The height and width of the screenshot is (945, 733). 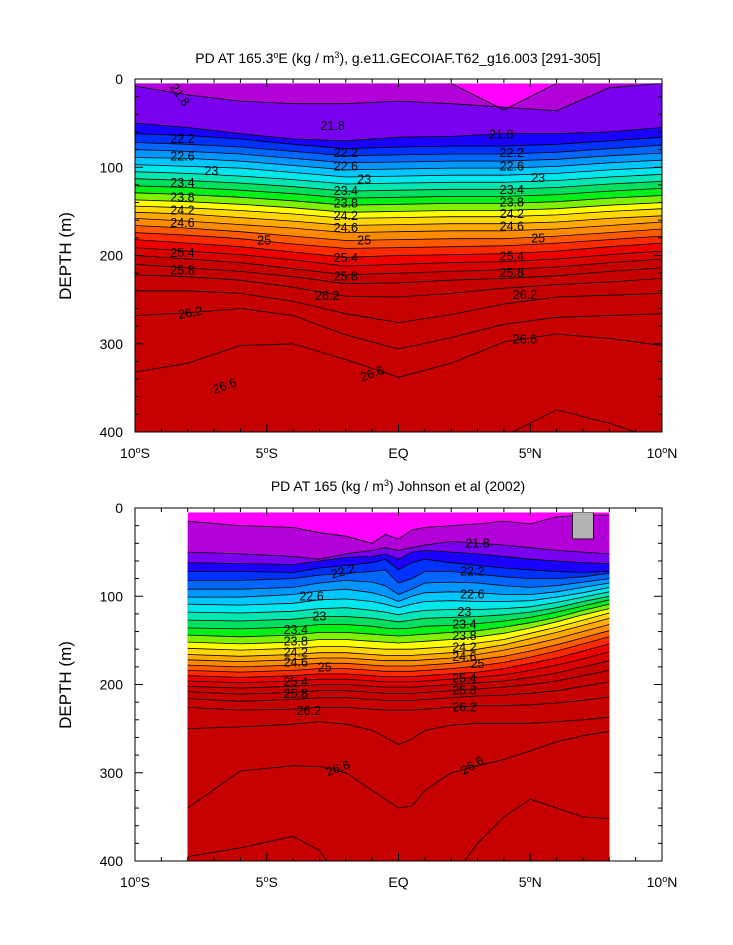 What do you see at coordinates (135, 882) in the screenshot?
I see `x-tick-label: 10oS` at bounding box center [135, 882].